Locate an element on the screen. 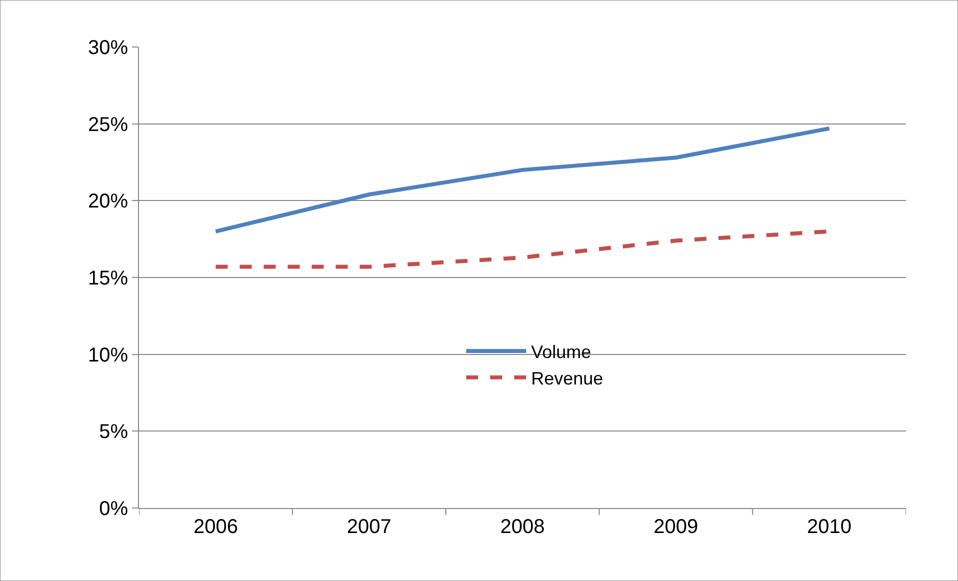 The image size is (958, 581). y-tick-label: 15% is located at coordinates (108, 279).